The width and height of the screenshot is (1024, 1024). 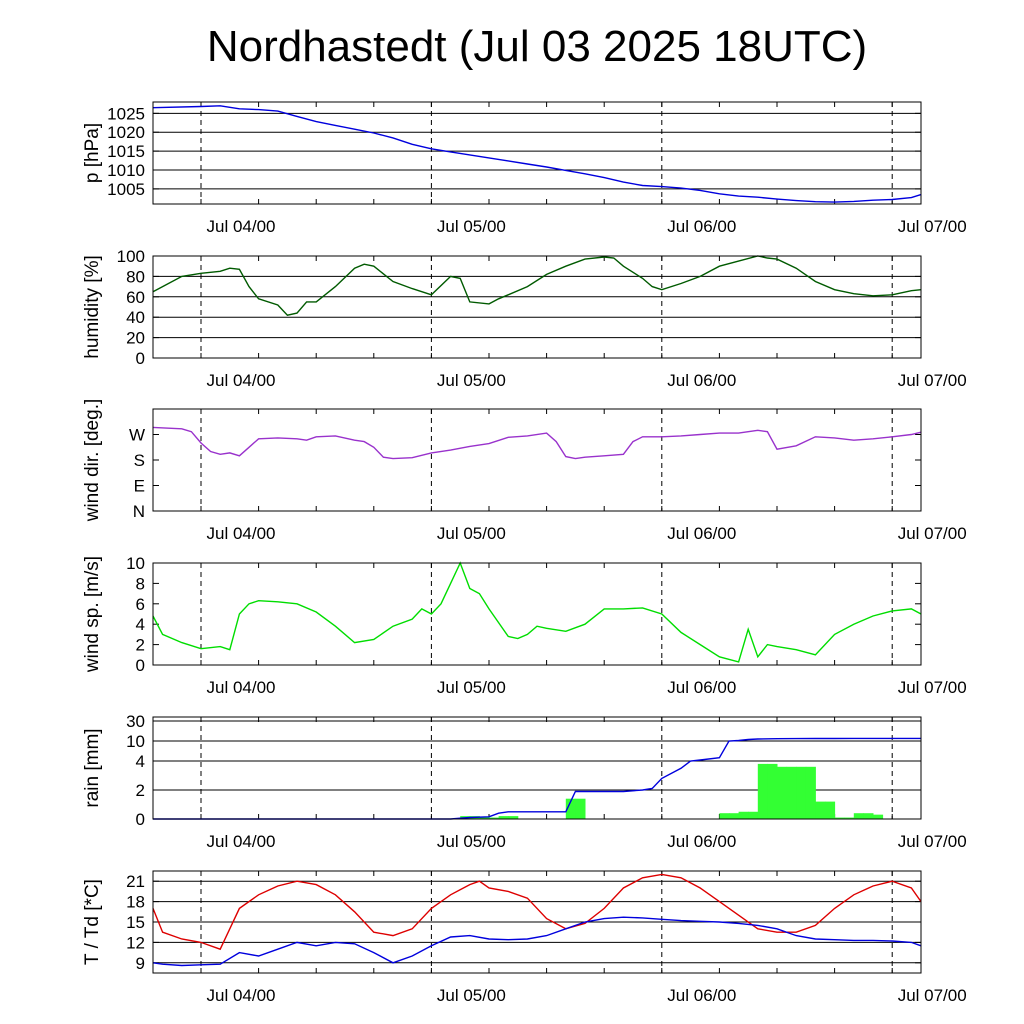 I want to click on y-axis-label: humidity [%], so click(x=92, y=306).